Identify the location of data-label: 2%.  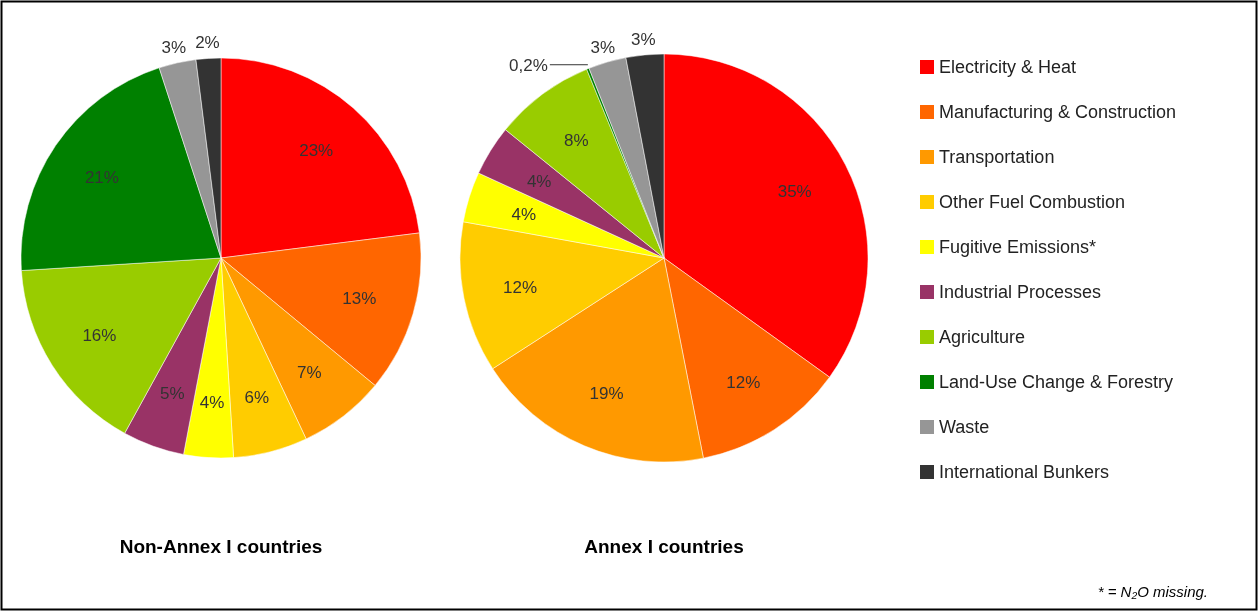
(207, 43).